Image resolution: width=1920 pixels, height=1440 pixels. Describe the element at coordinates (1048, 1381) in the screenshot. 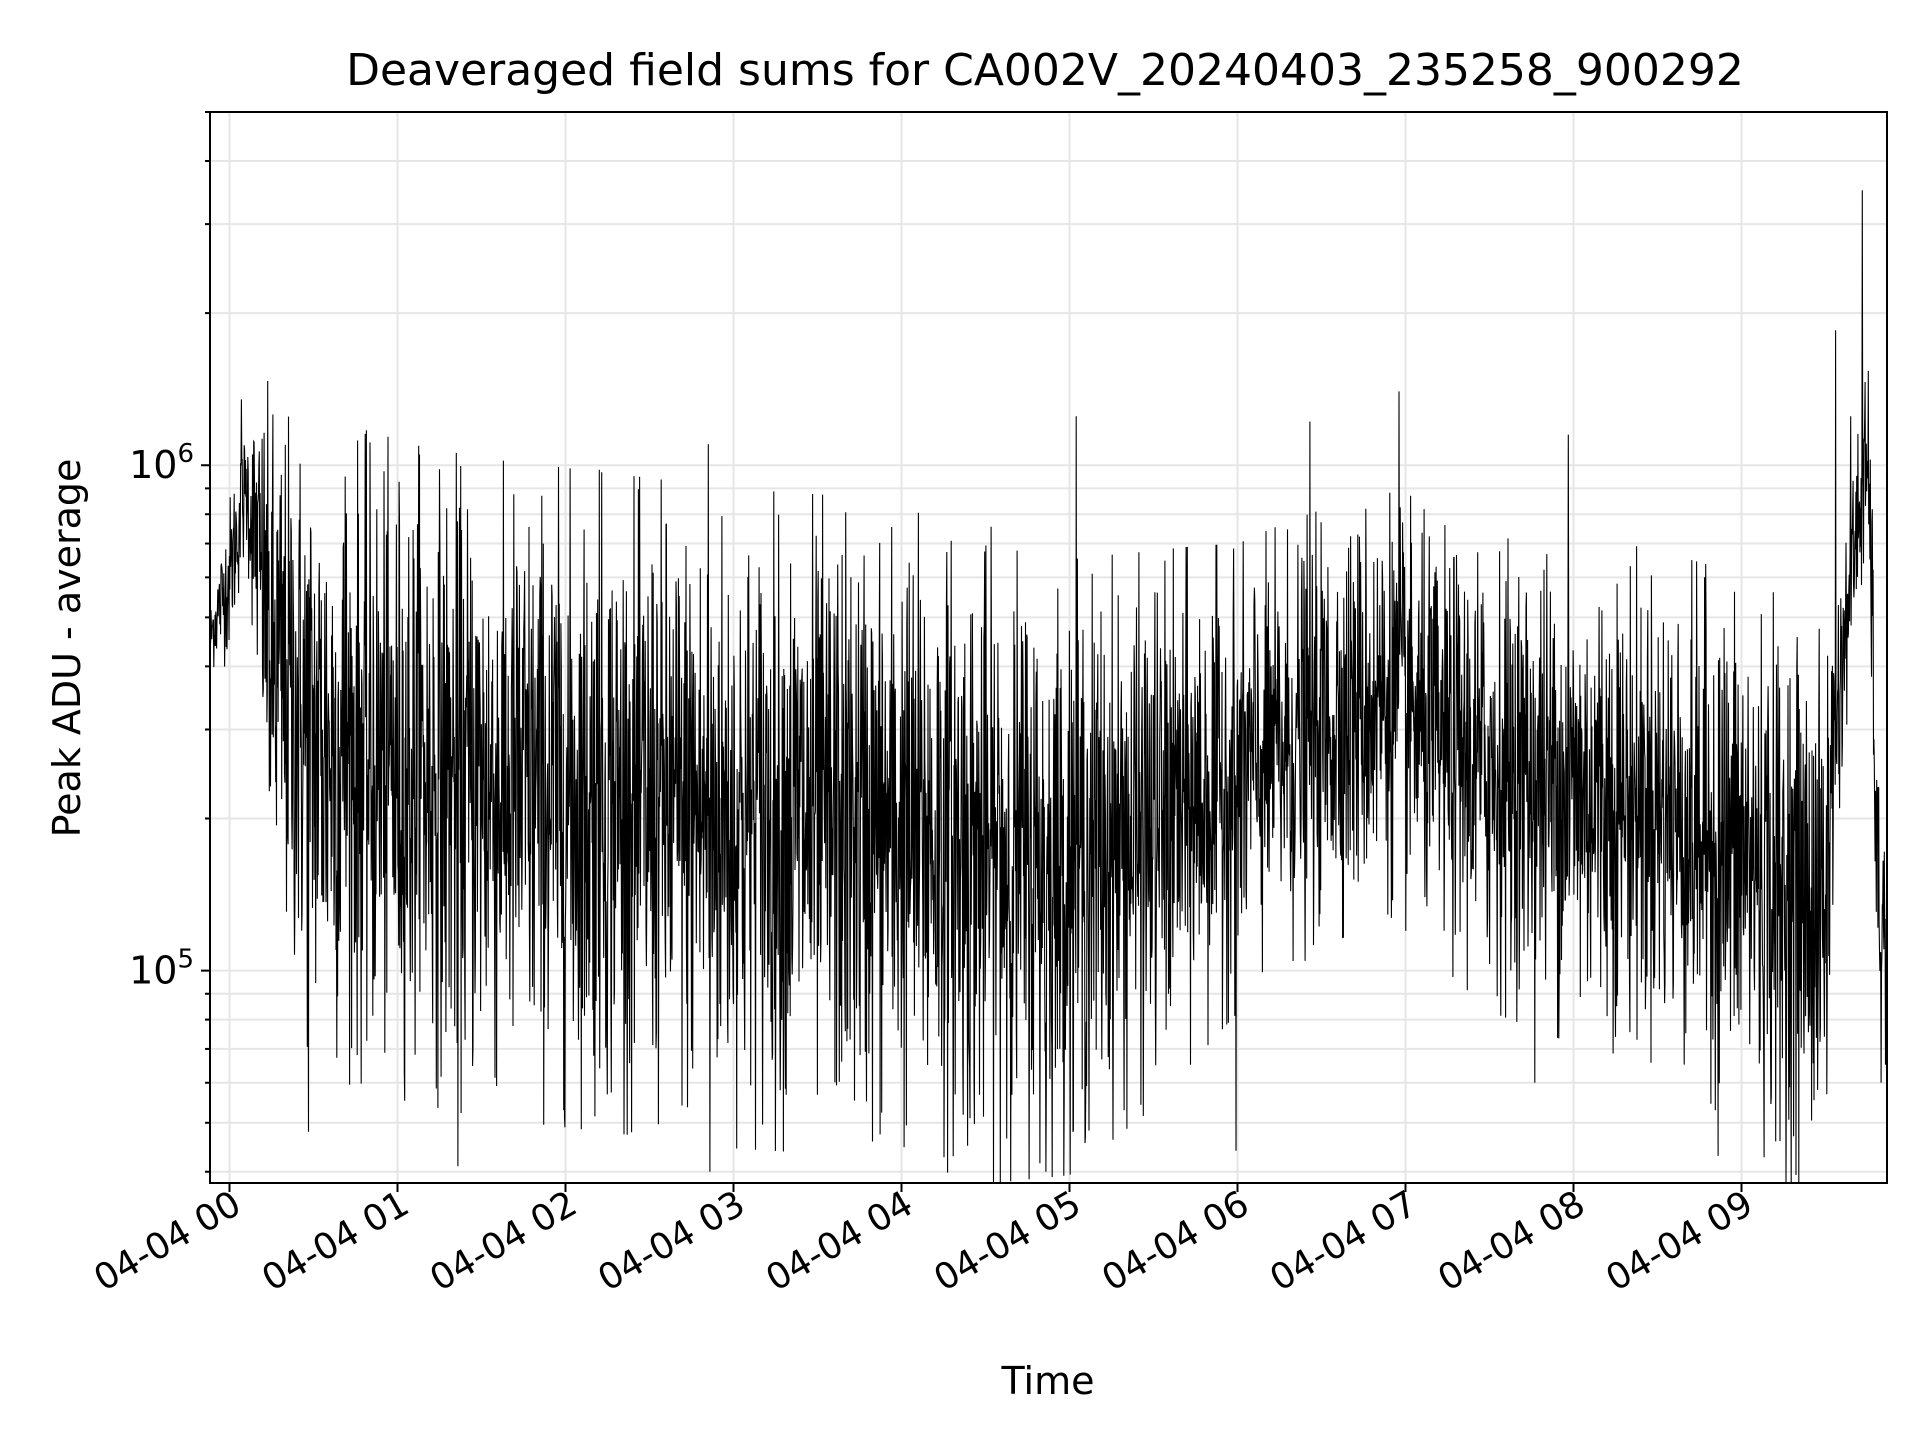

I see `x-axis-label: Time` at that location.